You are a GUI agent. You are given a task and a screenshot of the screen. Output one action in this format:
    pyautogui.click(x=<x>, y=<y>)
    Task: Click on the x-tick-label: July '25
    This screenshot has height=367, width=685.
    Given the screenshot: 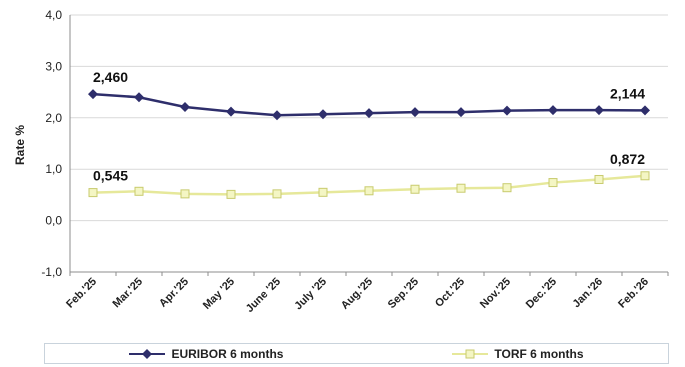 What is the action you would take?
    pyautogui.click(x=310, y=294)
    